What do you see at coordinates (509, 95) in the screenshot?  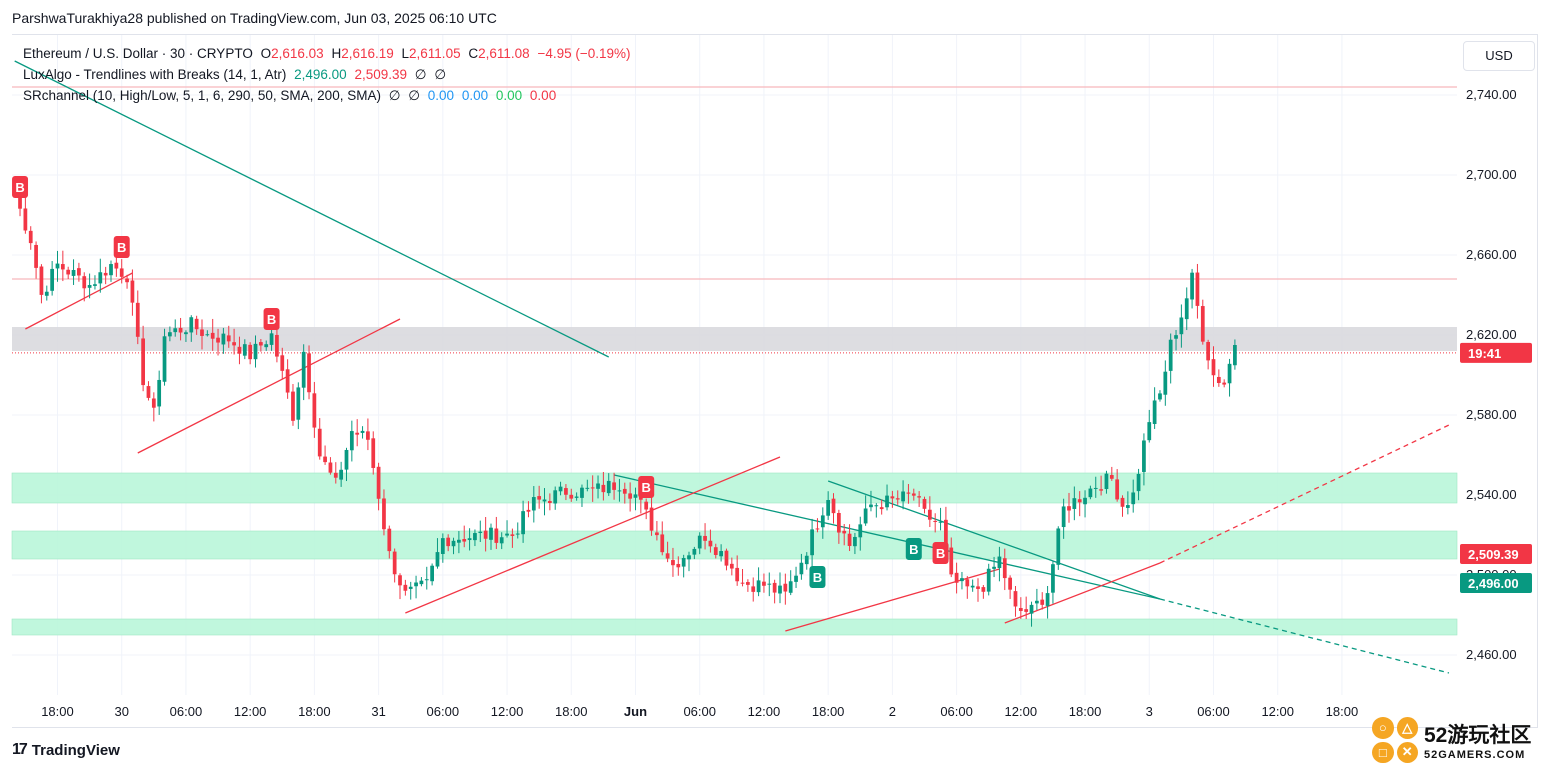 I see `srchannel-value-3: 0.00` at bounding box center [509, 95].